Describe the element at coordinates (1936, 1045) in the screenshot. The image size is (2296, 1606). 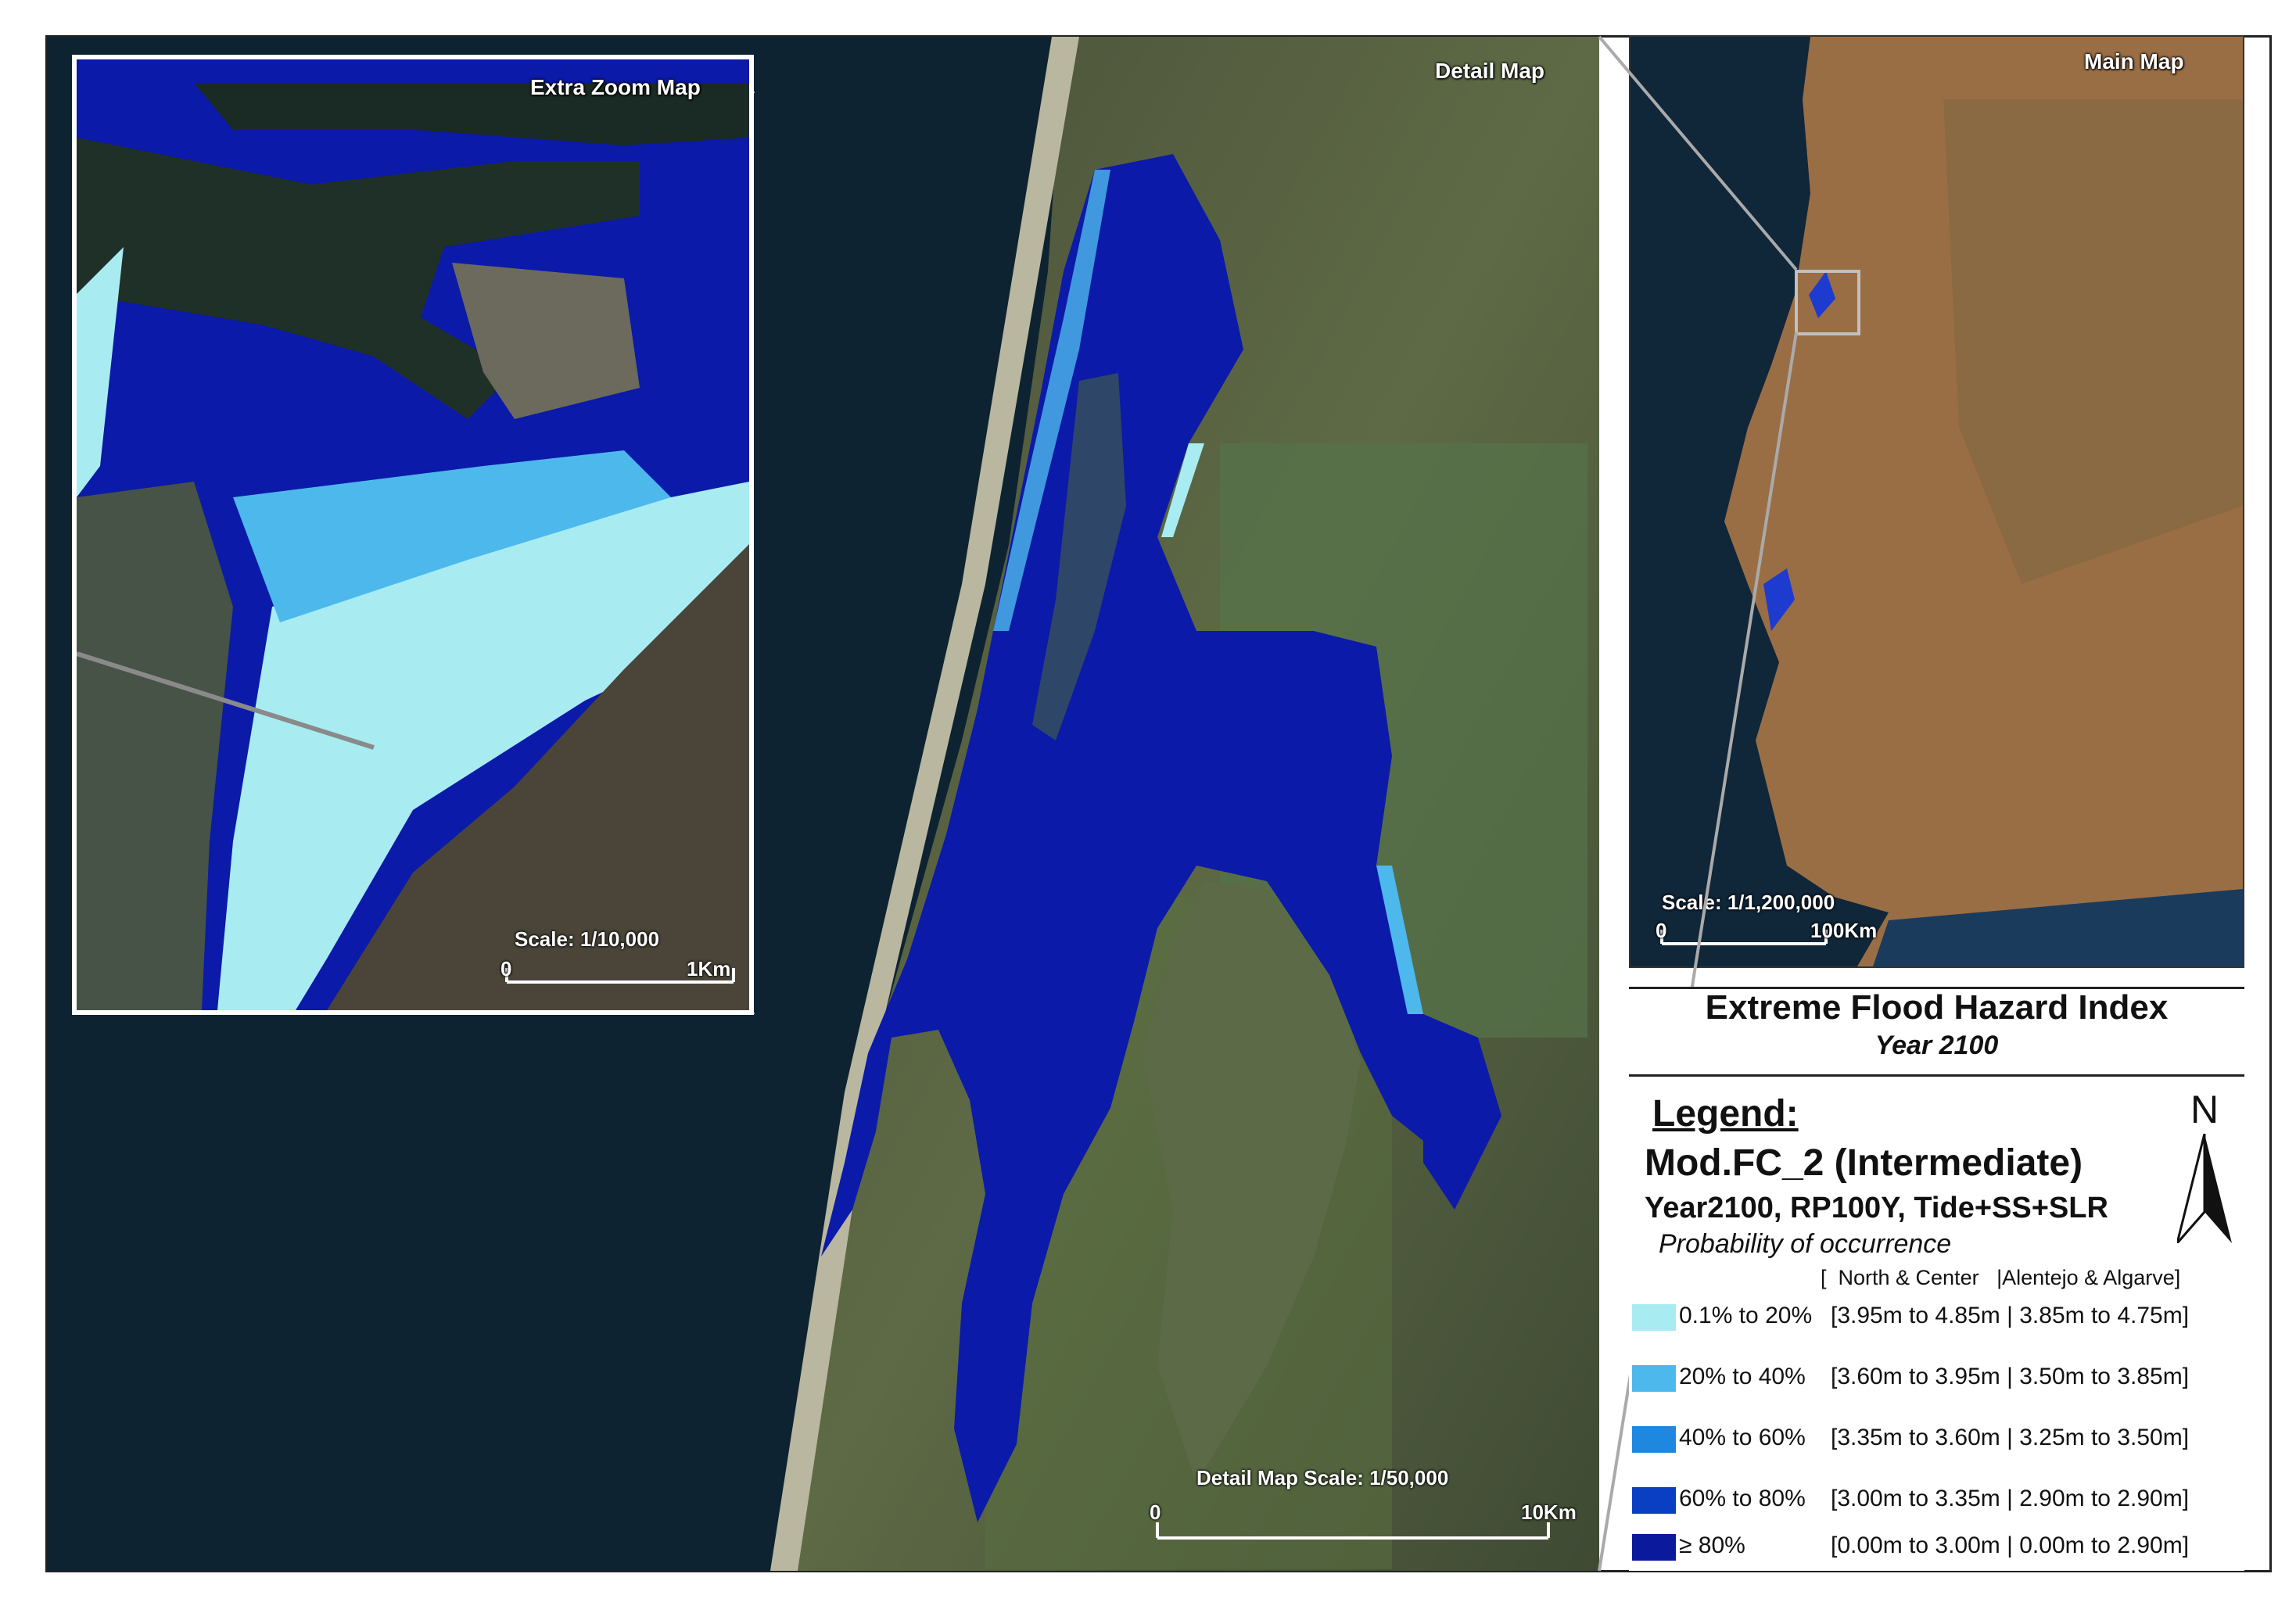
I see `legend-subtitle: Year 2100` at that location.